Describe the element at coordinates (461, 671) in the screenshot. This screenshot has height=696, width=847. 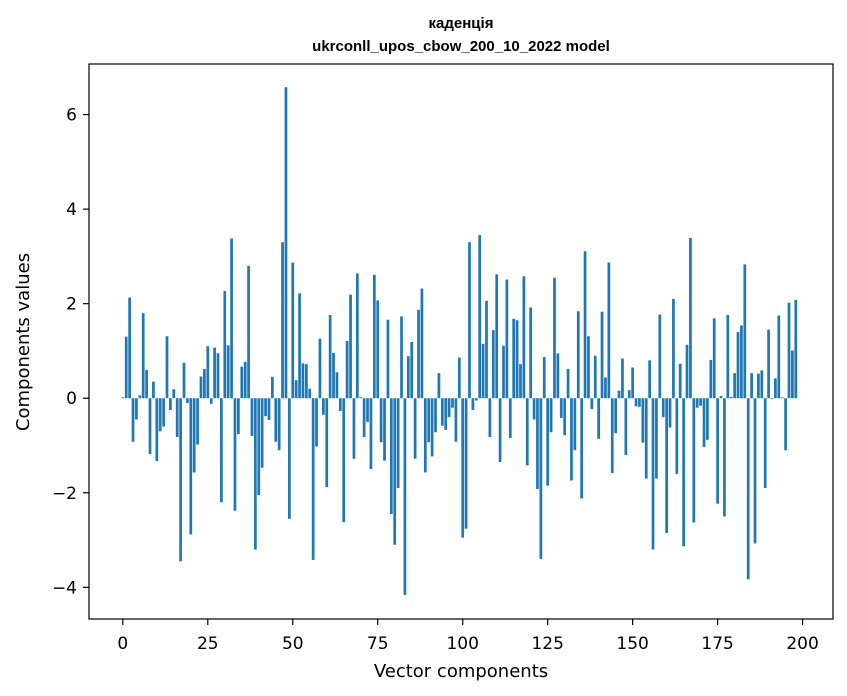
I see `x-axis-label: Vector components` at that location.